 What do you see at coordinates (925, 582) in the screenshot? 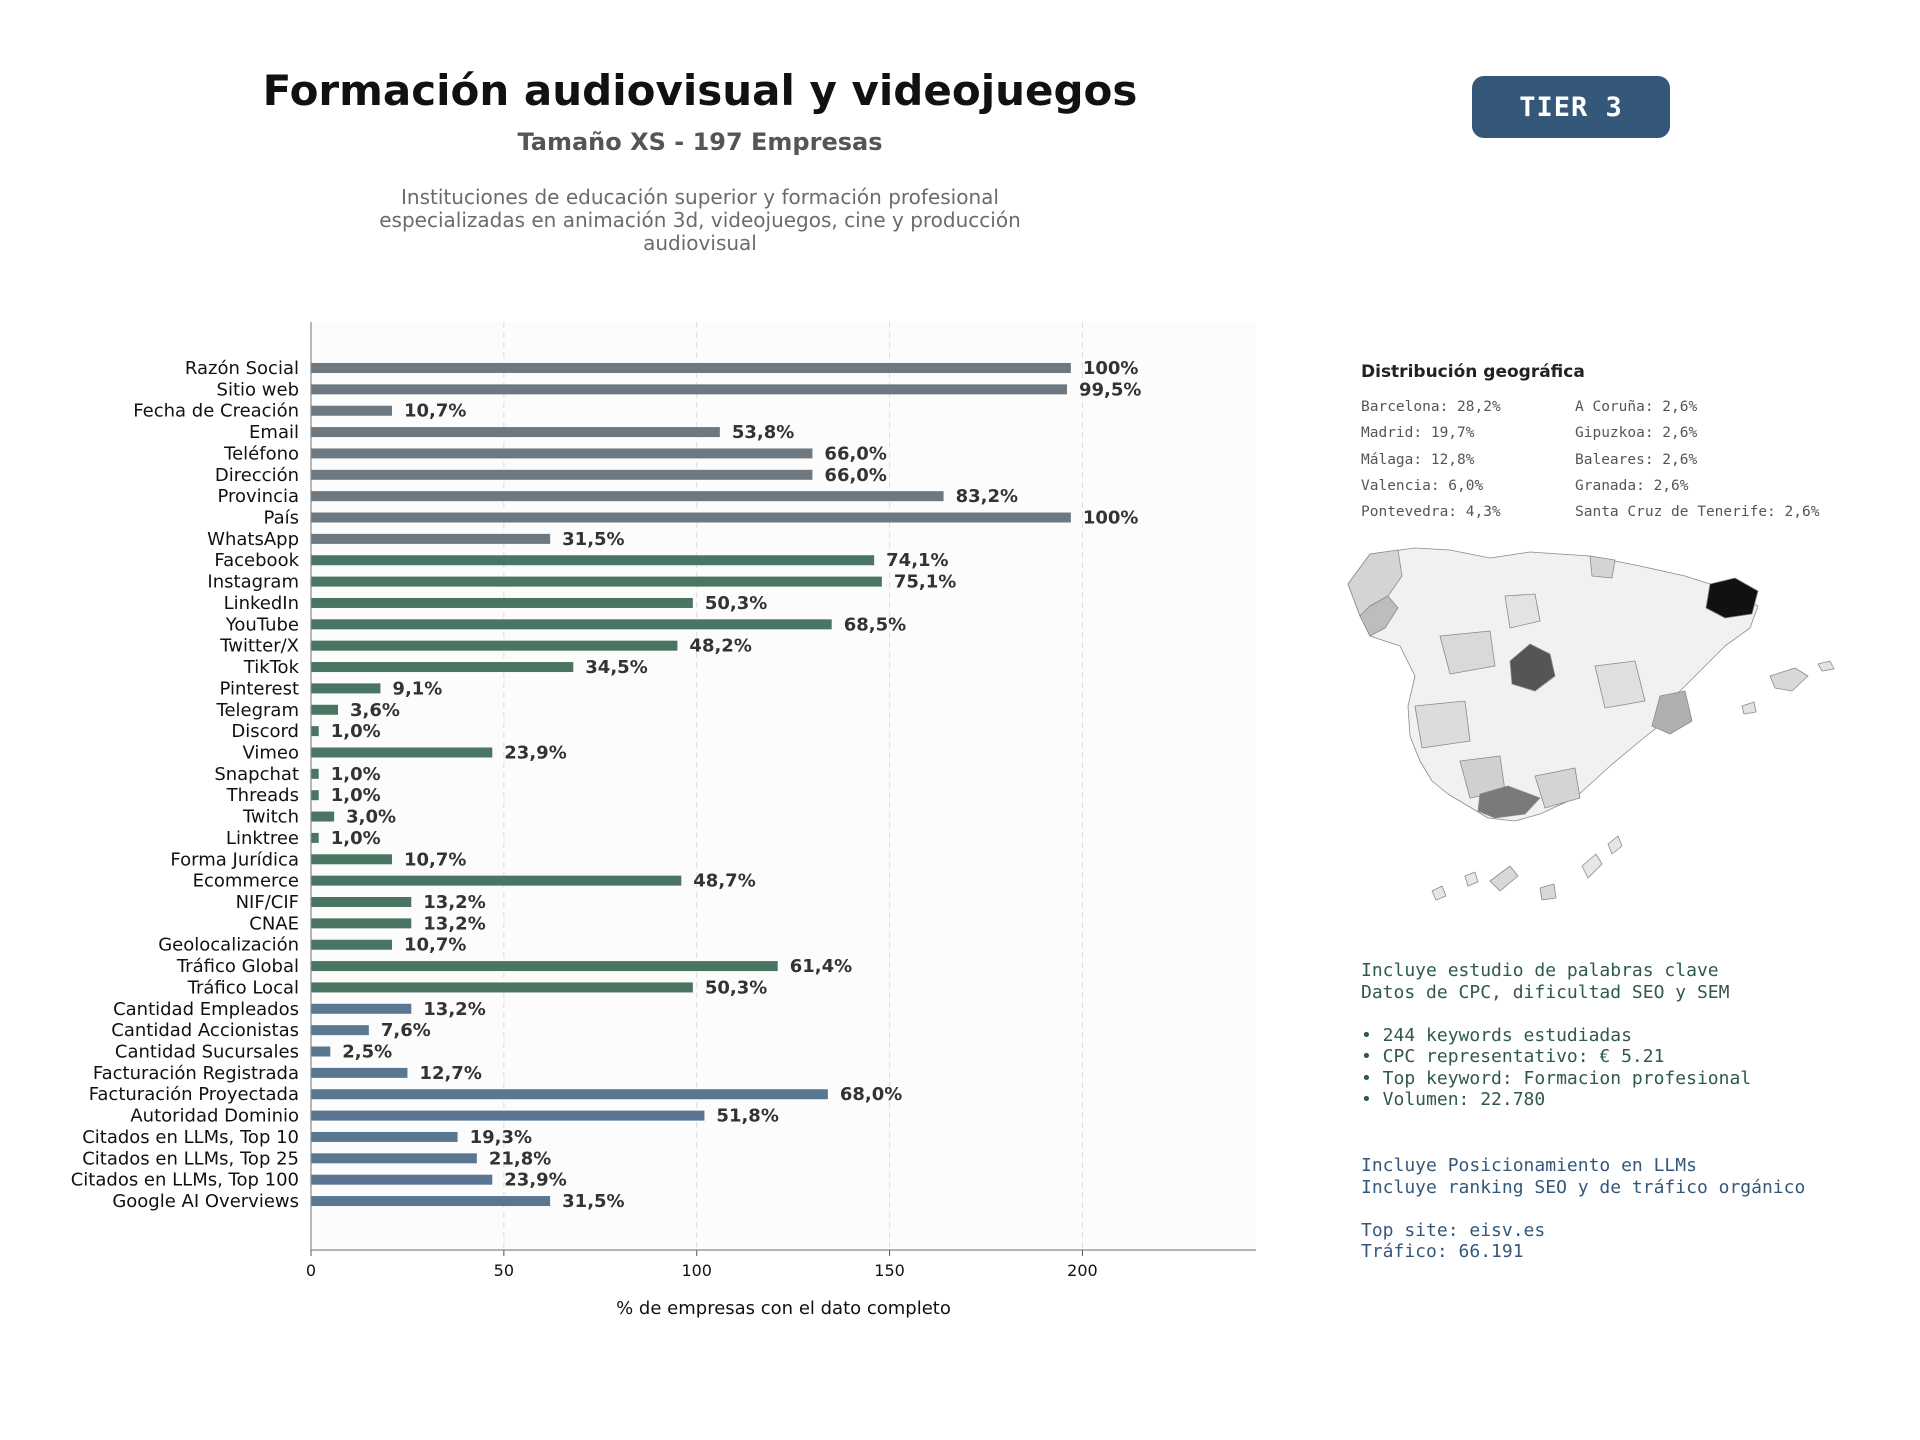
I see `data-label: 75,1%` at bounding box center [925, 582].